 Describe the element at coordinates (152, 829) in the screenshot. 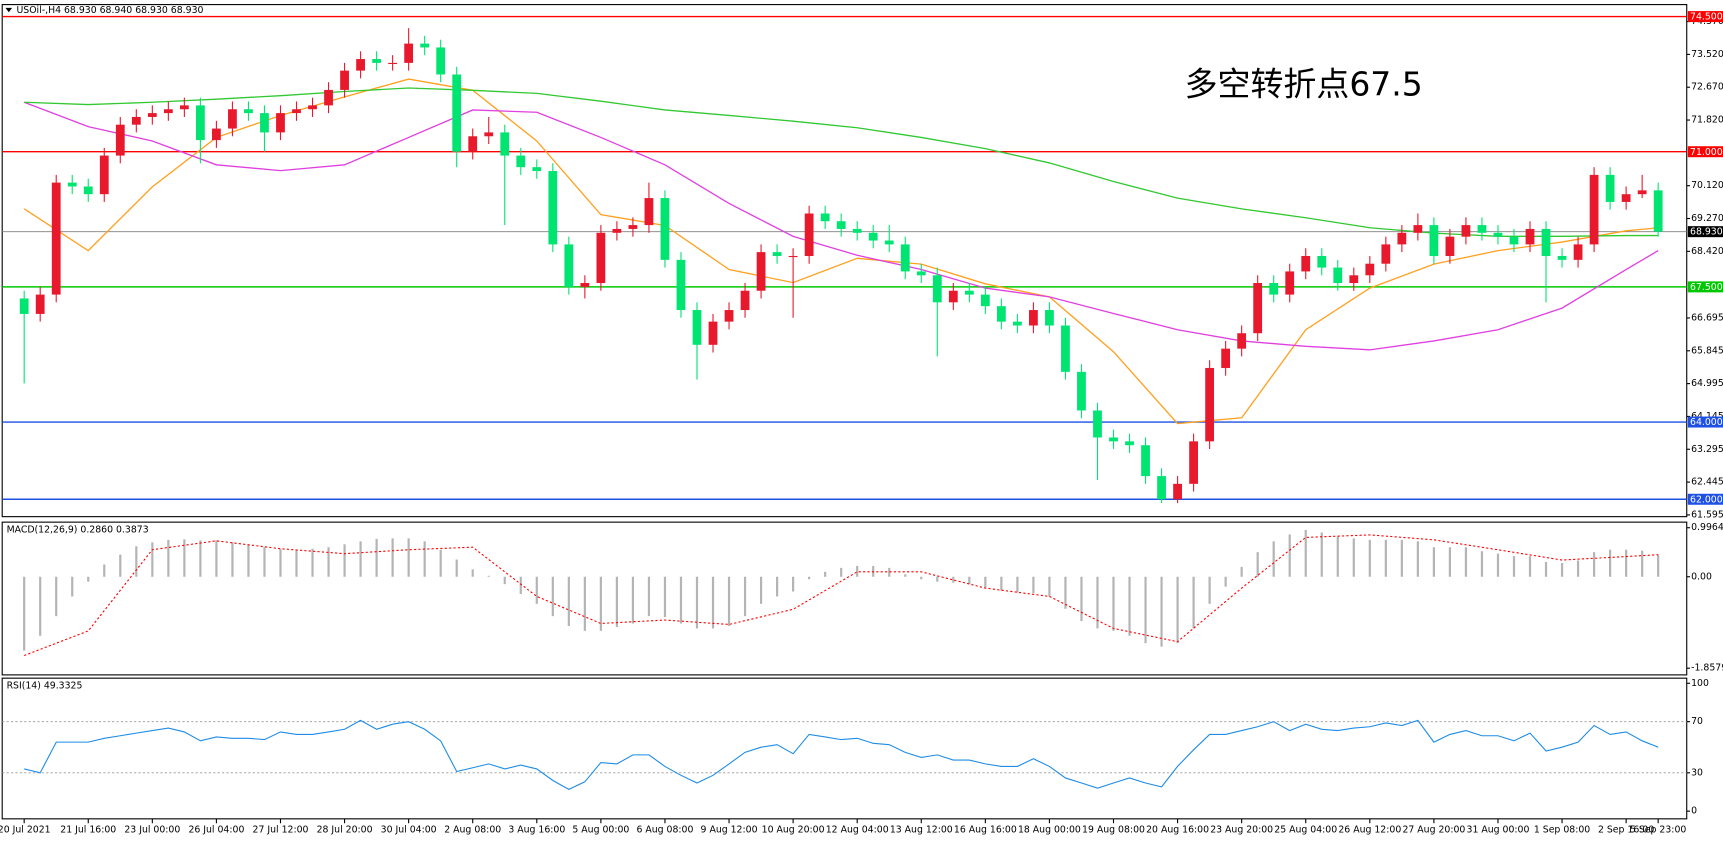

I see `x-tick-label: 23 Jul 00:00` at that location.